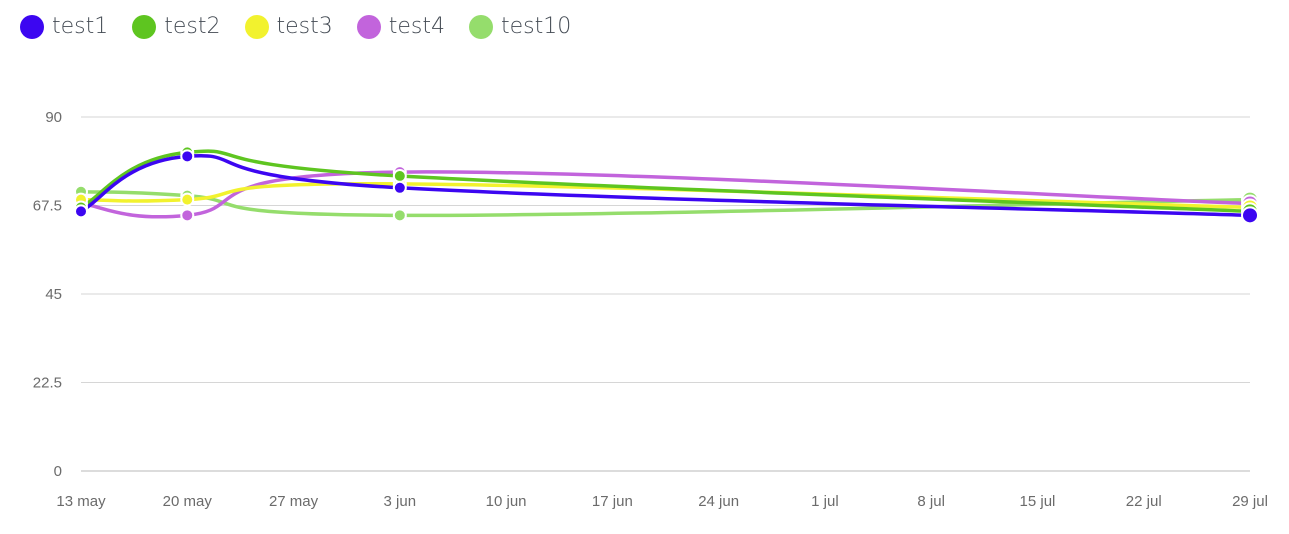  What do you see at coordinates (58, 471) in the screenshot?
I see `y-tick-label: 0` at bounding box center [58, 471].